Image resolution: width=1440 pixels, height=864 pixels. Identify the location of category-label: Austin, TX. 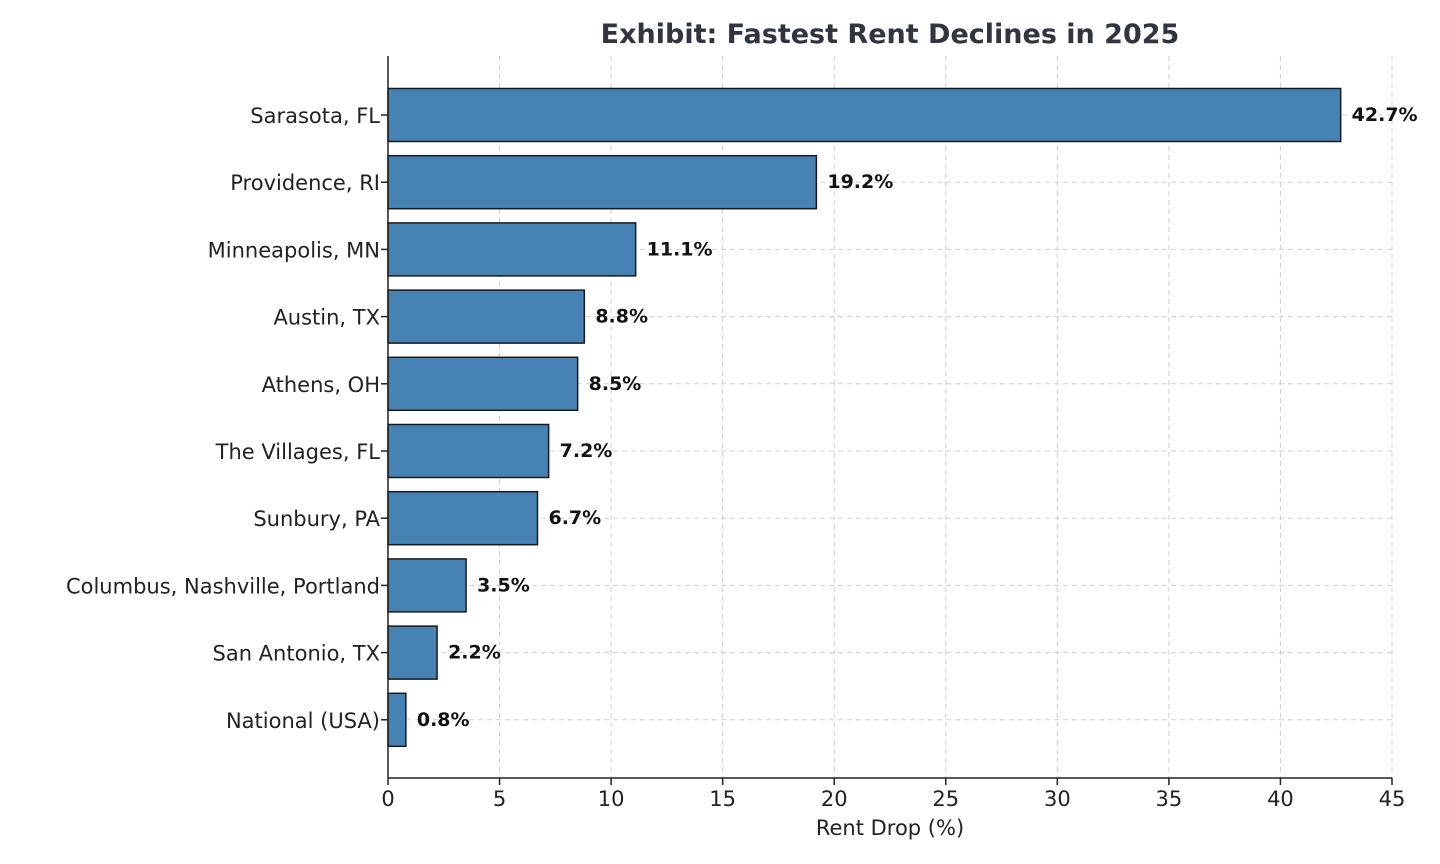
(326, 318).